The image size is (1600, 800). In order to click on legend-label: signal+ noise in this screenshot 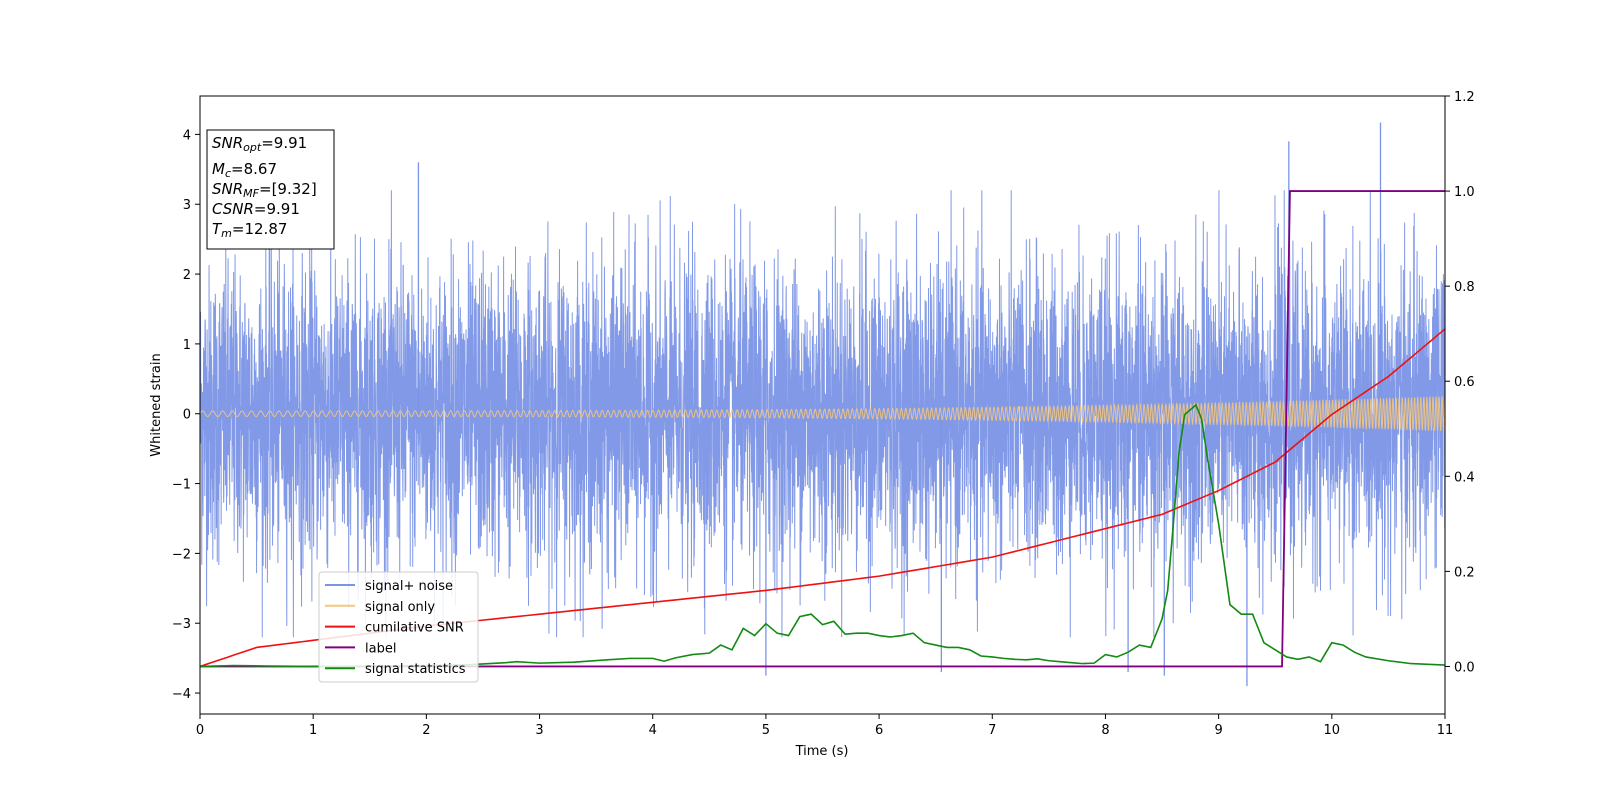, I will do `click(409, 586)`.